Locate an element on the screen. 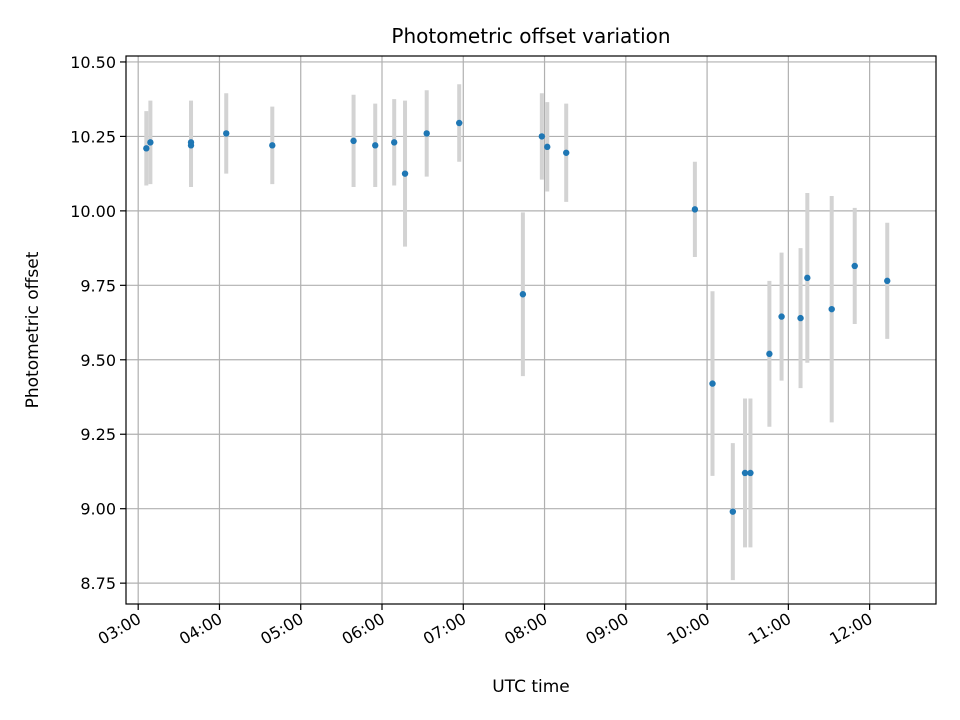 This screenshot has width=960, height=720. y-tick-label: 9.75 is located at coordinates (98, 285).